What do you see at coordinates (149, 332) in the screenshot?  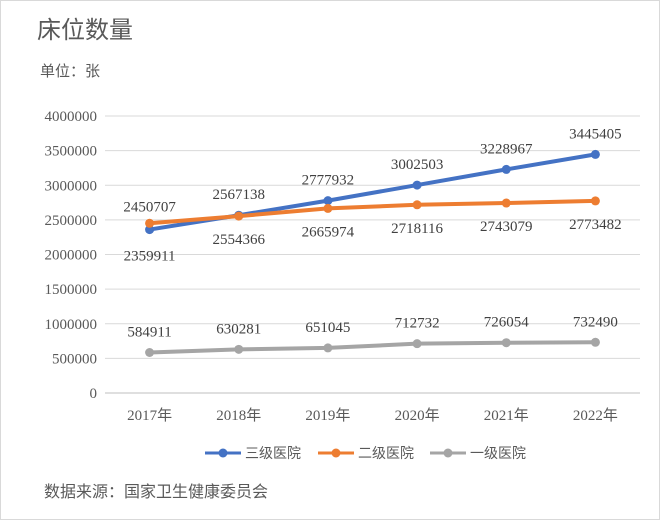 I see `data-label: 584911` at bounding box center [149, 332].